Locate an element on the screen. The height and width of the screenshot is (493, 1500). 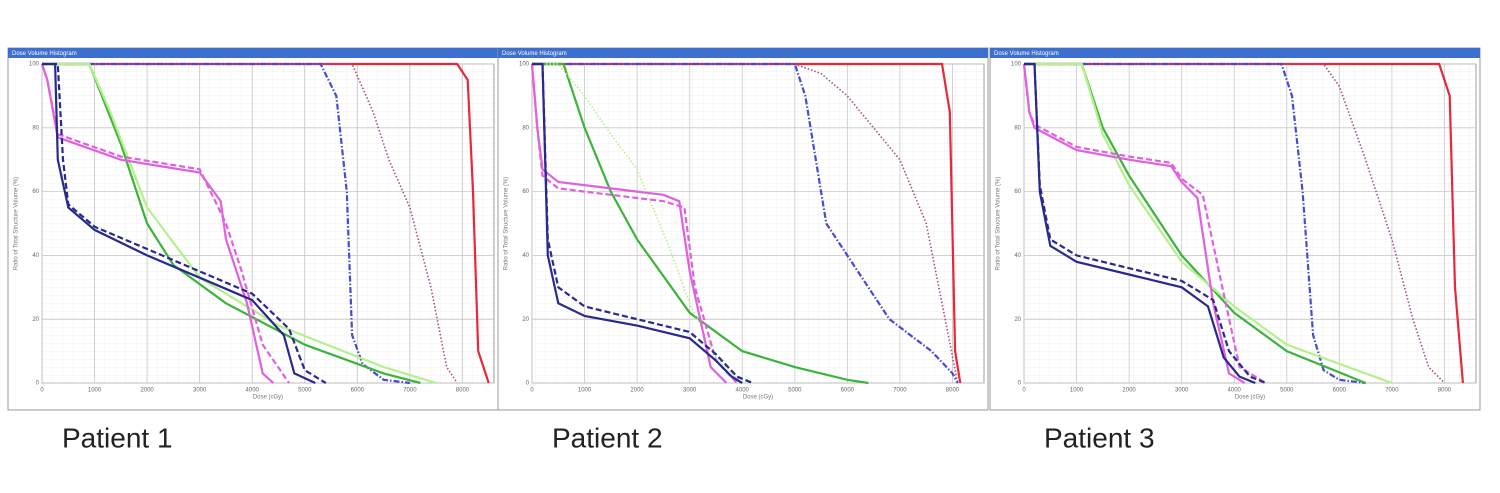
patient-caption: Patient 2 is located at coordinates (607, 437).